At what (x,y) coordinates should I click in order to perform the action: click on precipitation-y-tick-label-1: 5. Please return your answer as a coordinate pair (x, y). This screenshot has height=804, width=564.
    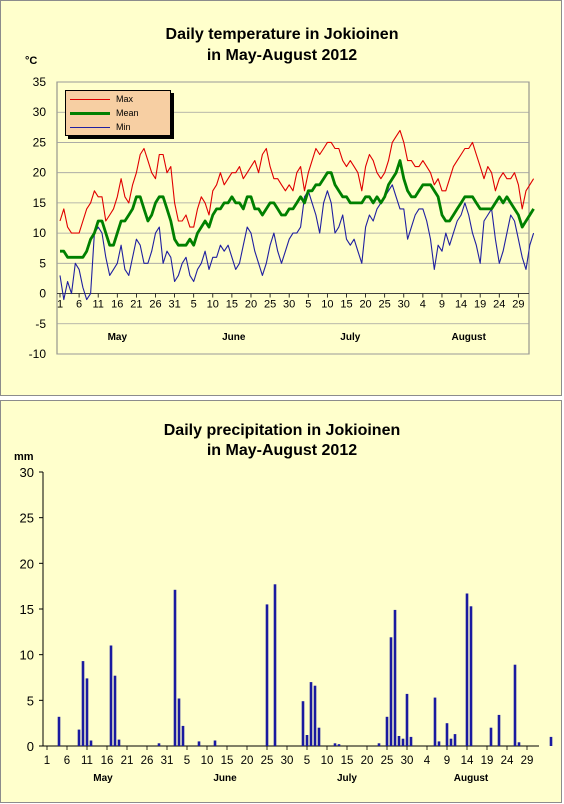
    Looking at the image, I should click on (30, 700).